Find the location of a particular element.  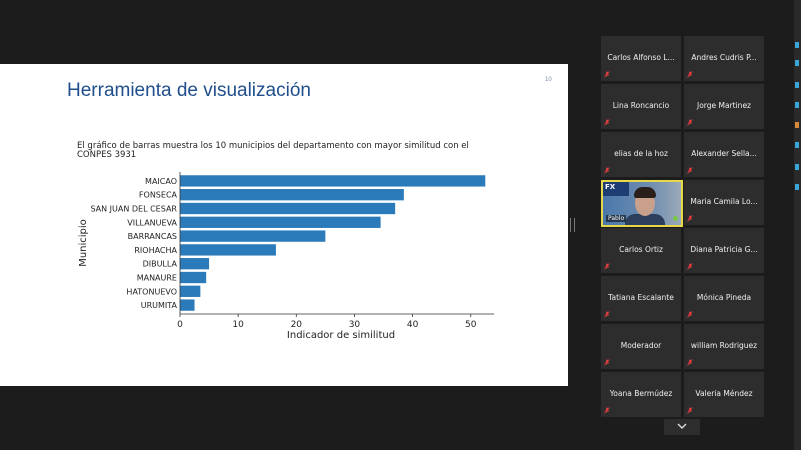

person-hair is located at coordinates (645, 192).